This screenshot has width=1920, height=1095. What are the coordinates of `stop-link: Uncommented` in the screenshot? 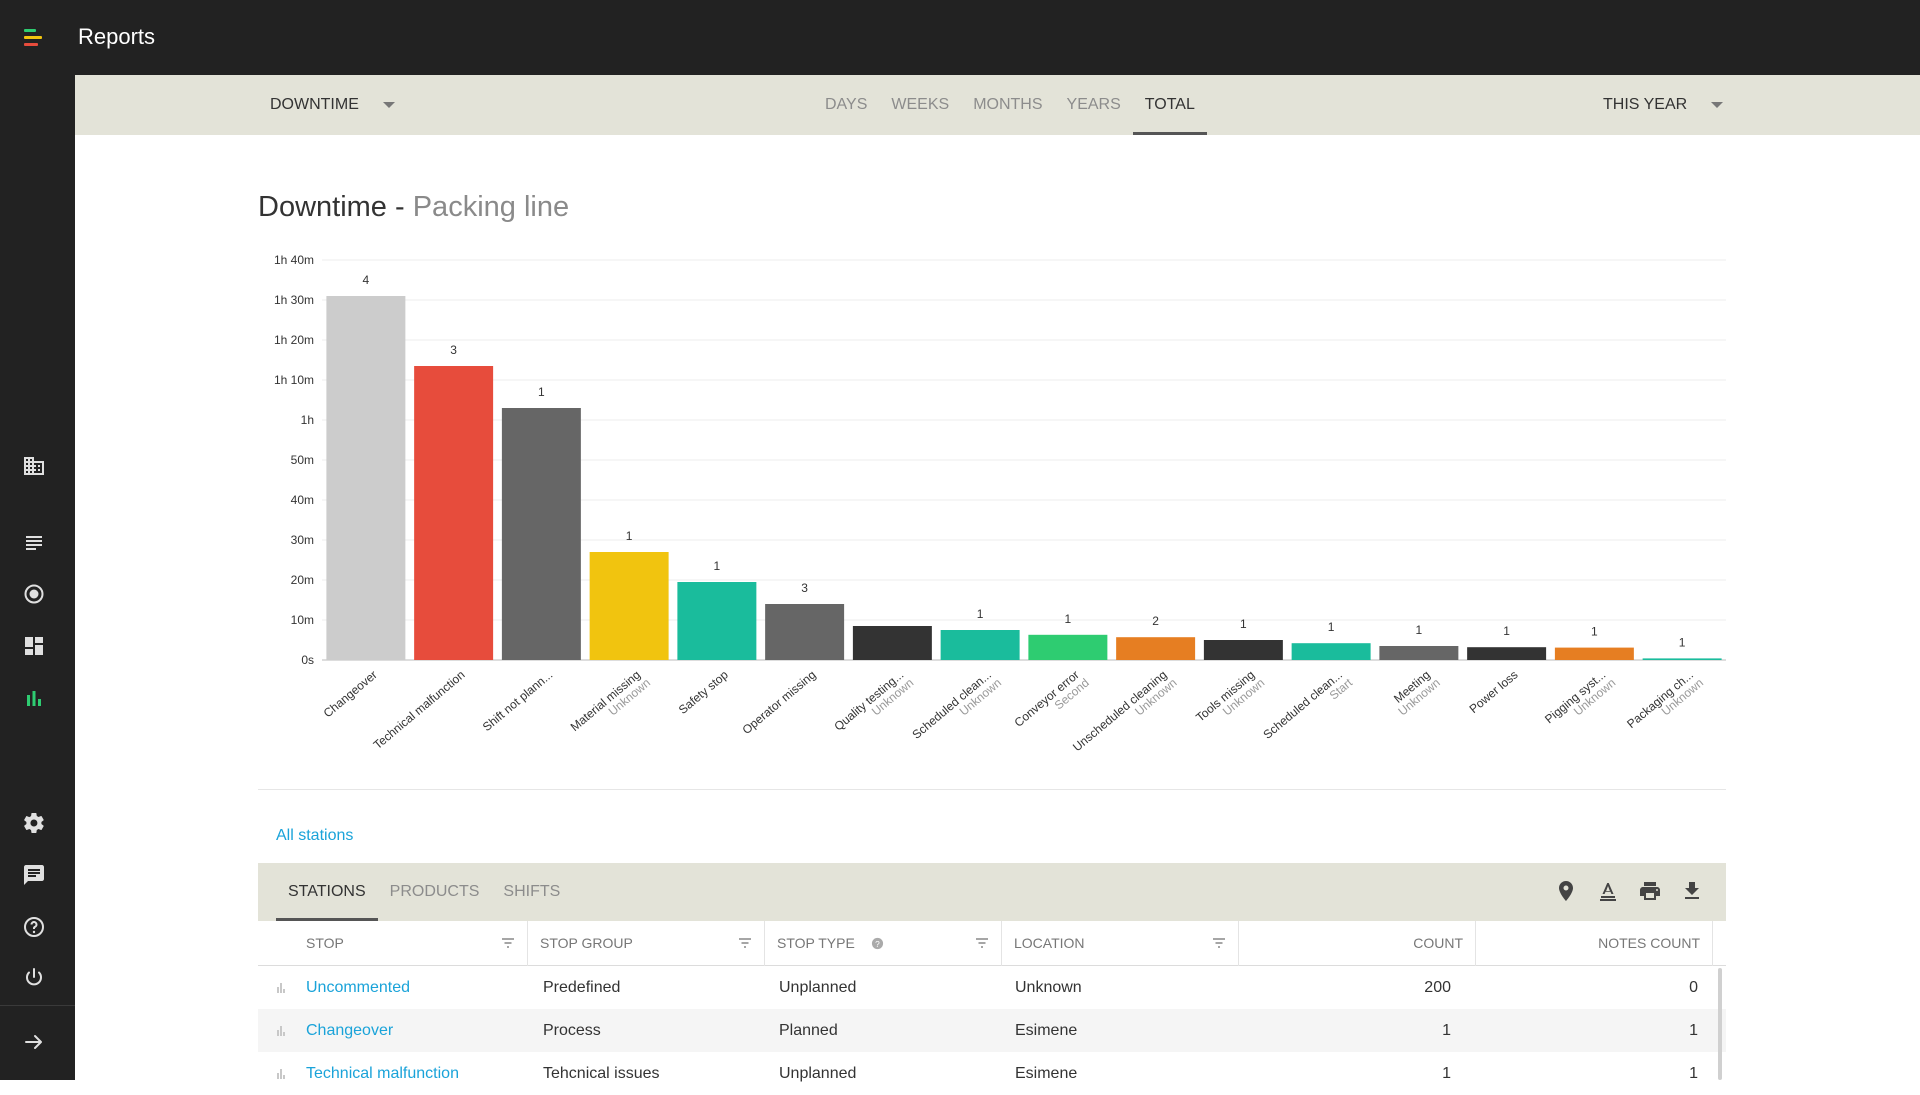 It's located at (358, 987).